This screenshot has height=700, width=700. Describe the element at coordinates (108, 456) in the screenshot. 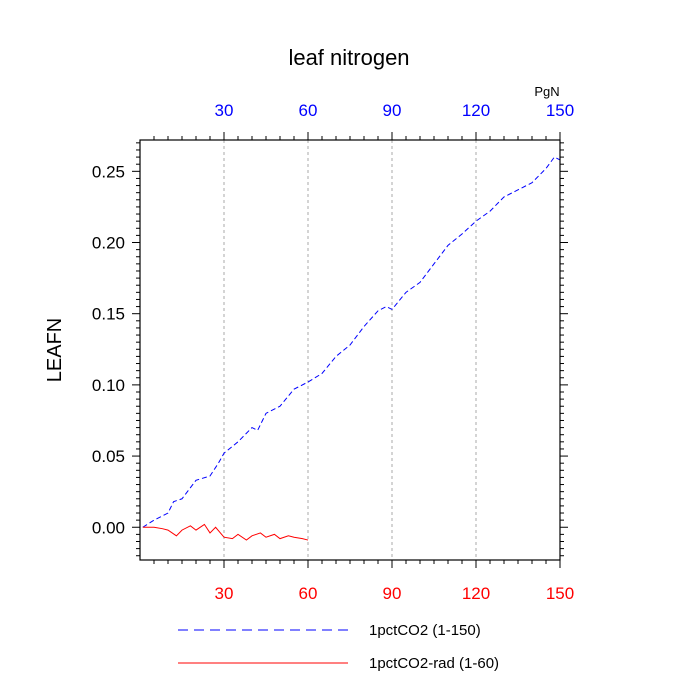

I see `y-tick-label: 0.05` at that location.